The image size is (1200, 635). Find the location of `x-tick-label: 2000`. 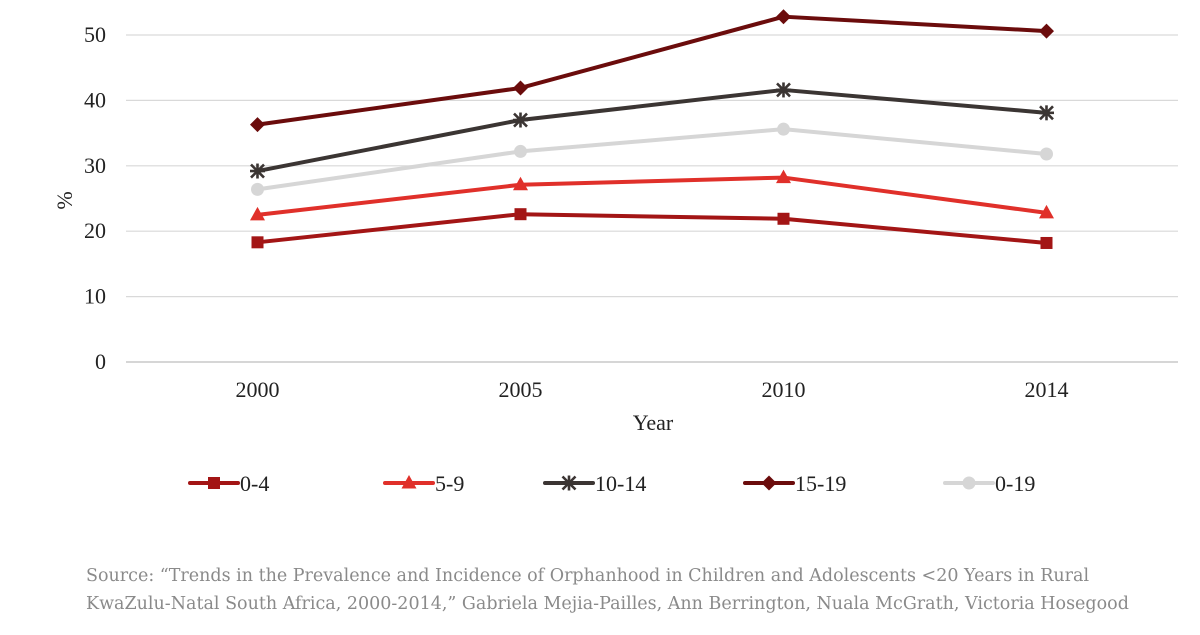

x-tick-label: 2000 is located at coordinates (258, 389).